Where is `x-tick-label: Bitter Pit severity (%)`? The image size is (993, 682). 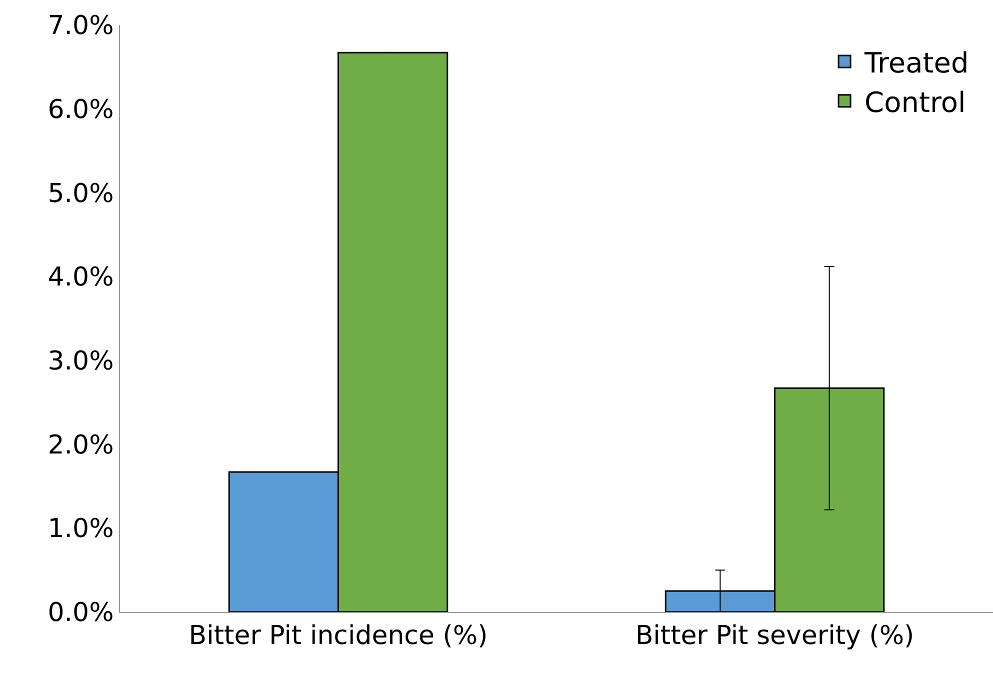 x-tick-label: Bitter Pit severity (%) is located at coordinates (774, 636).